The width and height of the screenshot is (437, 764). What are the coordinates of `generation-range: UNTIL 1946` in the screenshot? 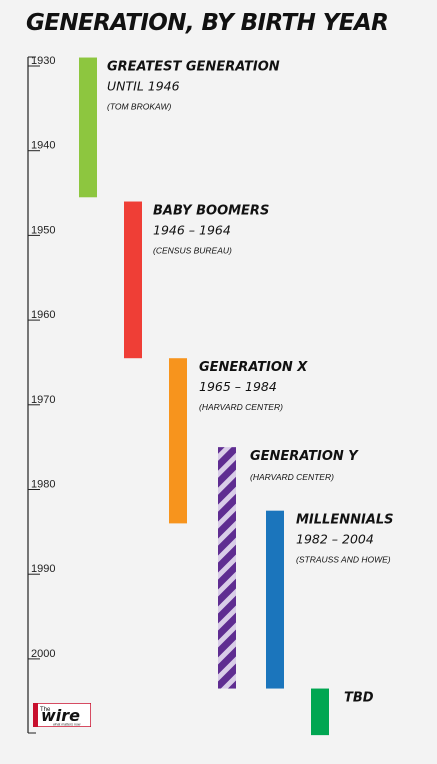 It's located at (143, 86).